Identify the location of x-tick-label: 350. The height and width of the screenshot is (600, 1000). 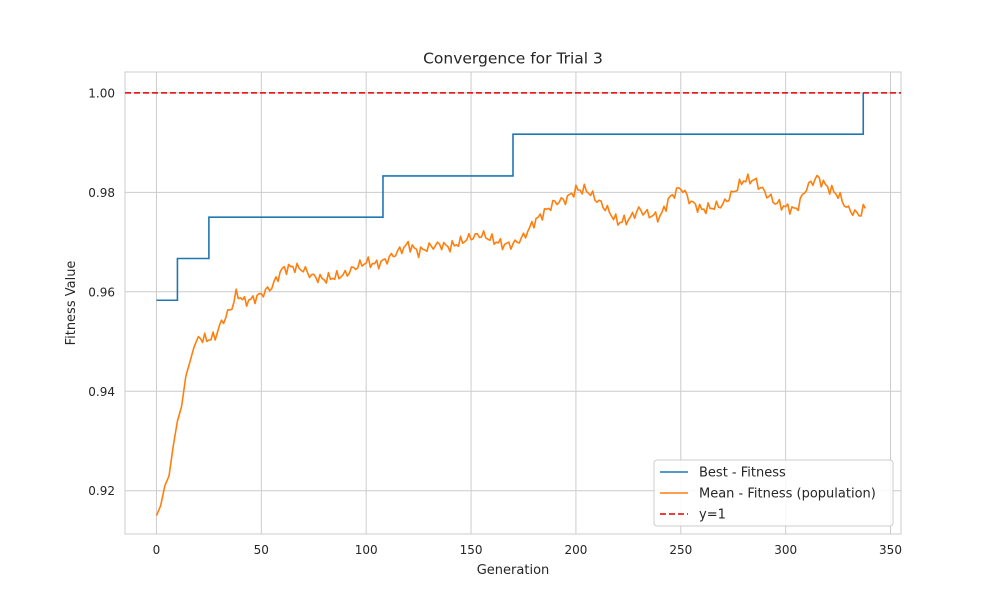
(890, 550).